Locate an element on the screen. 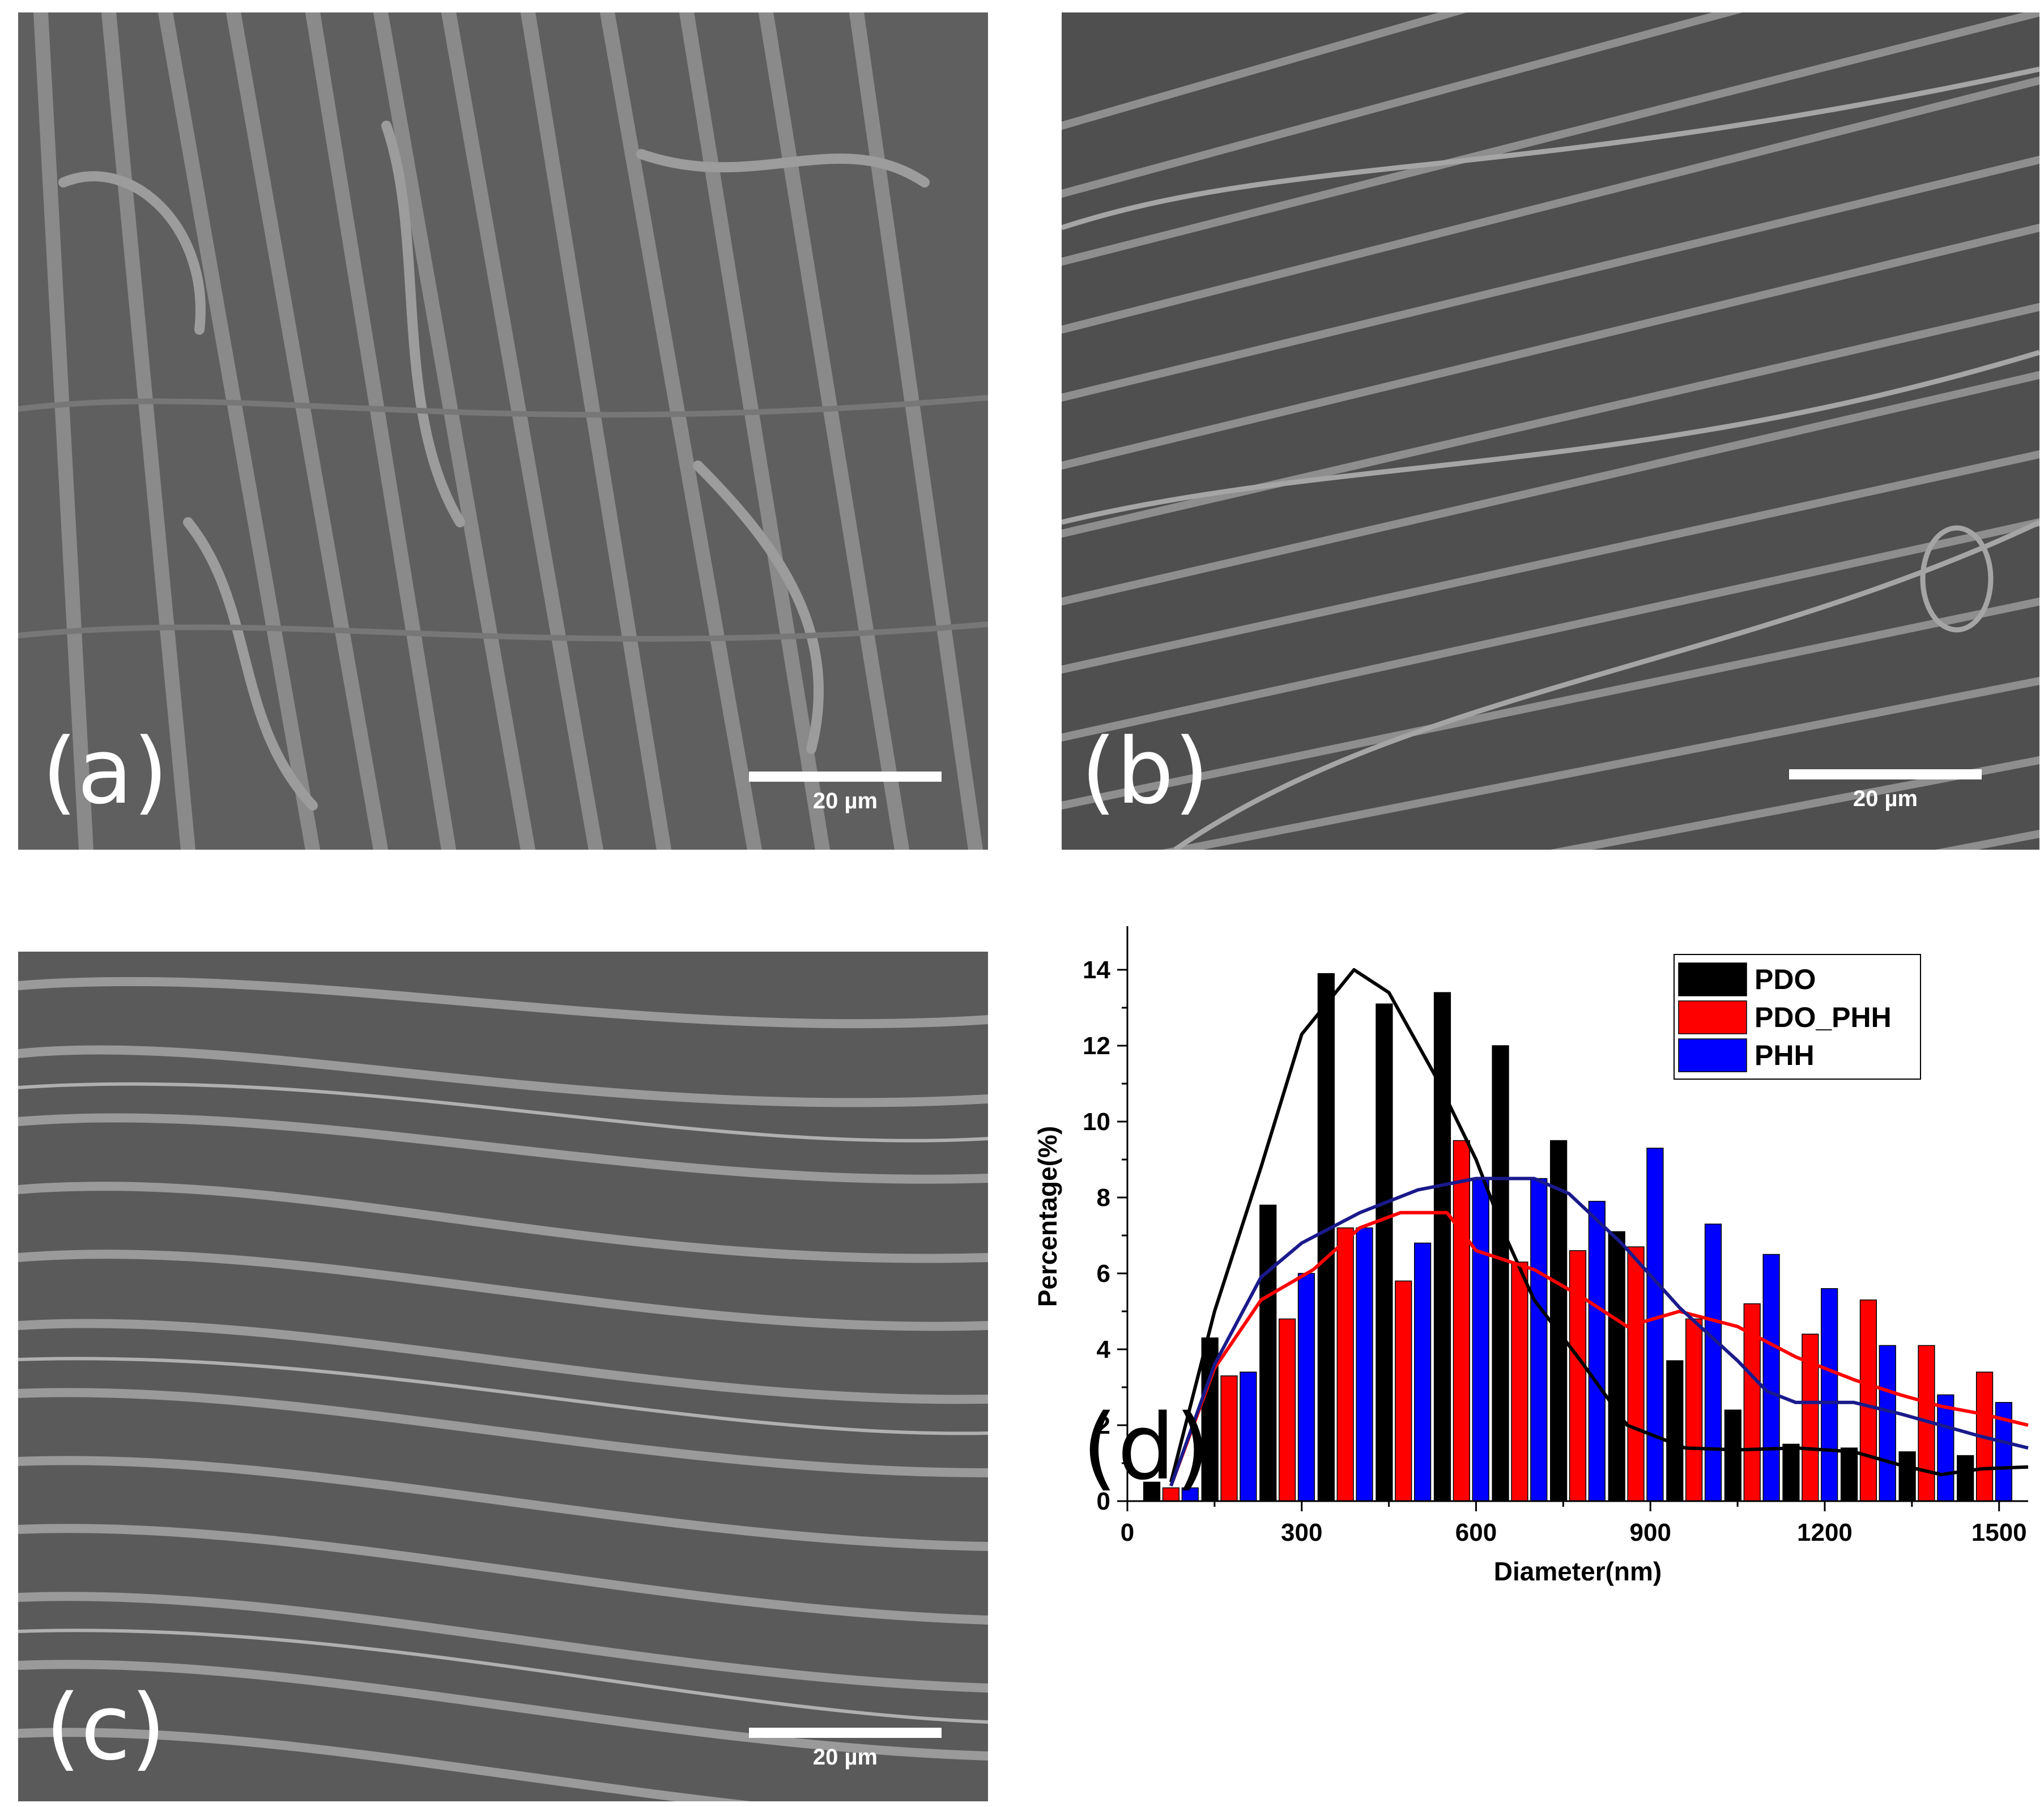 The image size is (2044, 1807). scale-bar-b is located at coordinates (1885, 774).